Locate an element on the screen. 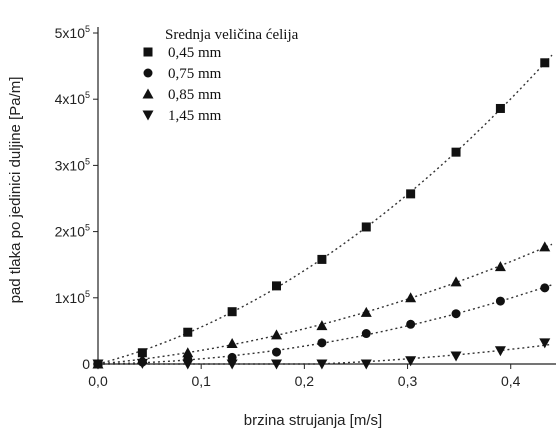 Image resolution: width=558 pixels, height=436 pixels. x-tick-label: 0,3 is located at coordinates (408, 381).